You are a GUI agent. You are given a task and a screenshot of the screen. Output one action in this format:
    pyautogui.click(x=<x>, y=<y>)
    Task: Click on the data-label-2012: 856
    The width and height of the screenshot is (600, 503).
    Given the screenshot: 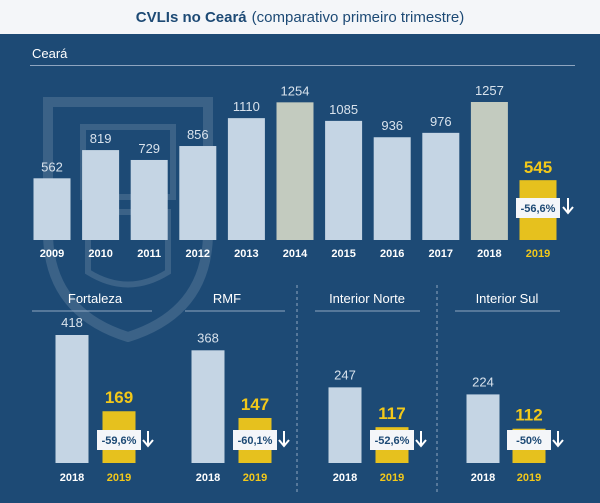 What is the action you would take?
    pyautogui.click(x=198, y=134)
    